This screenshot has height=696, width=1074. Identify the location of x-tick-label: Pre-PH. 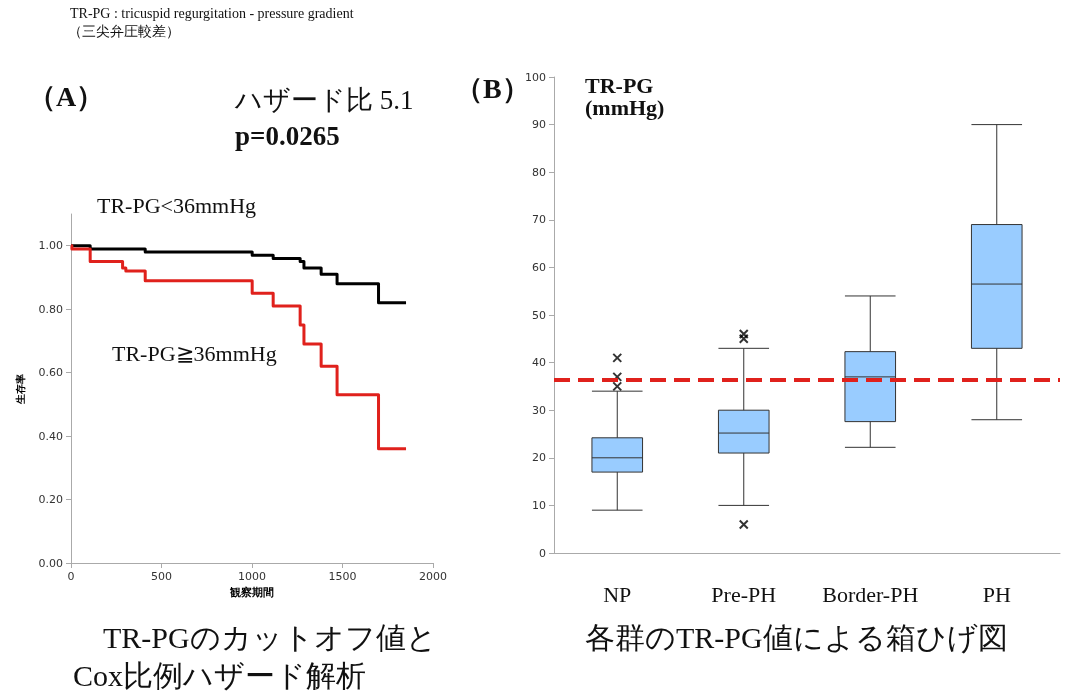
(744, 594).